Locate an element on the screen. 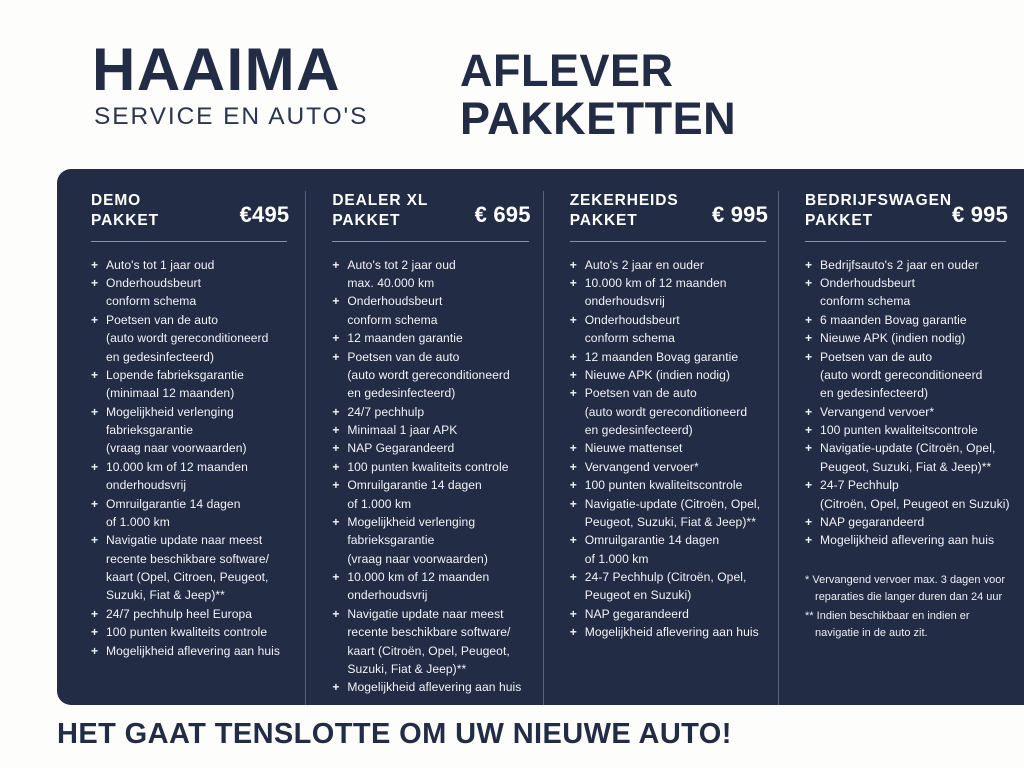  feature-item: 24/7 pechhulp heel Europa is located at coordinates (191, 614).